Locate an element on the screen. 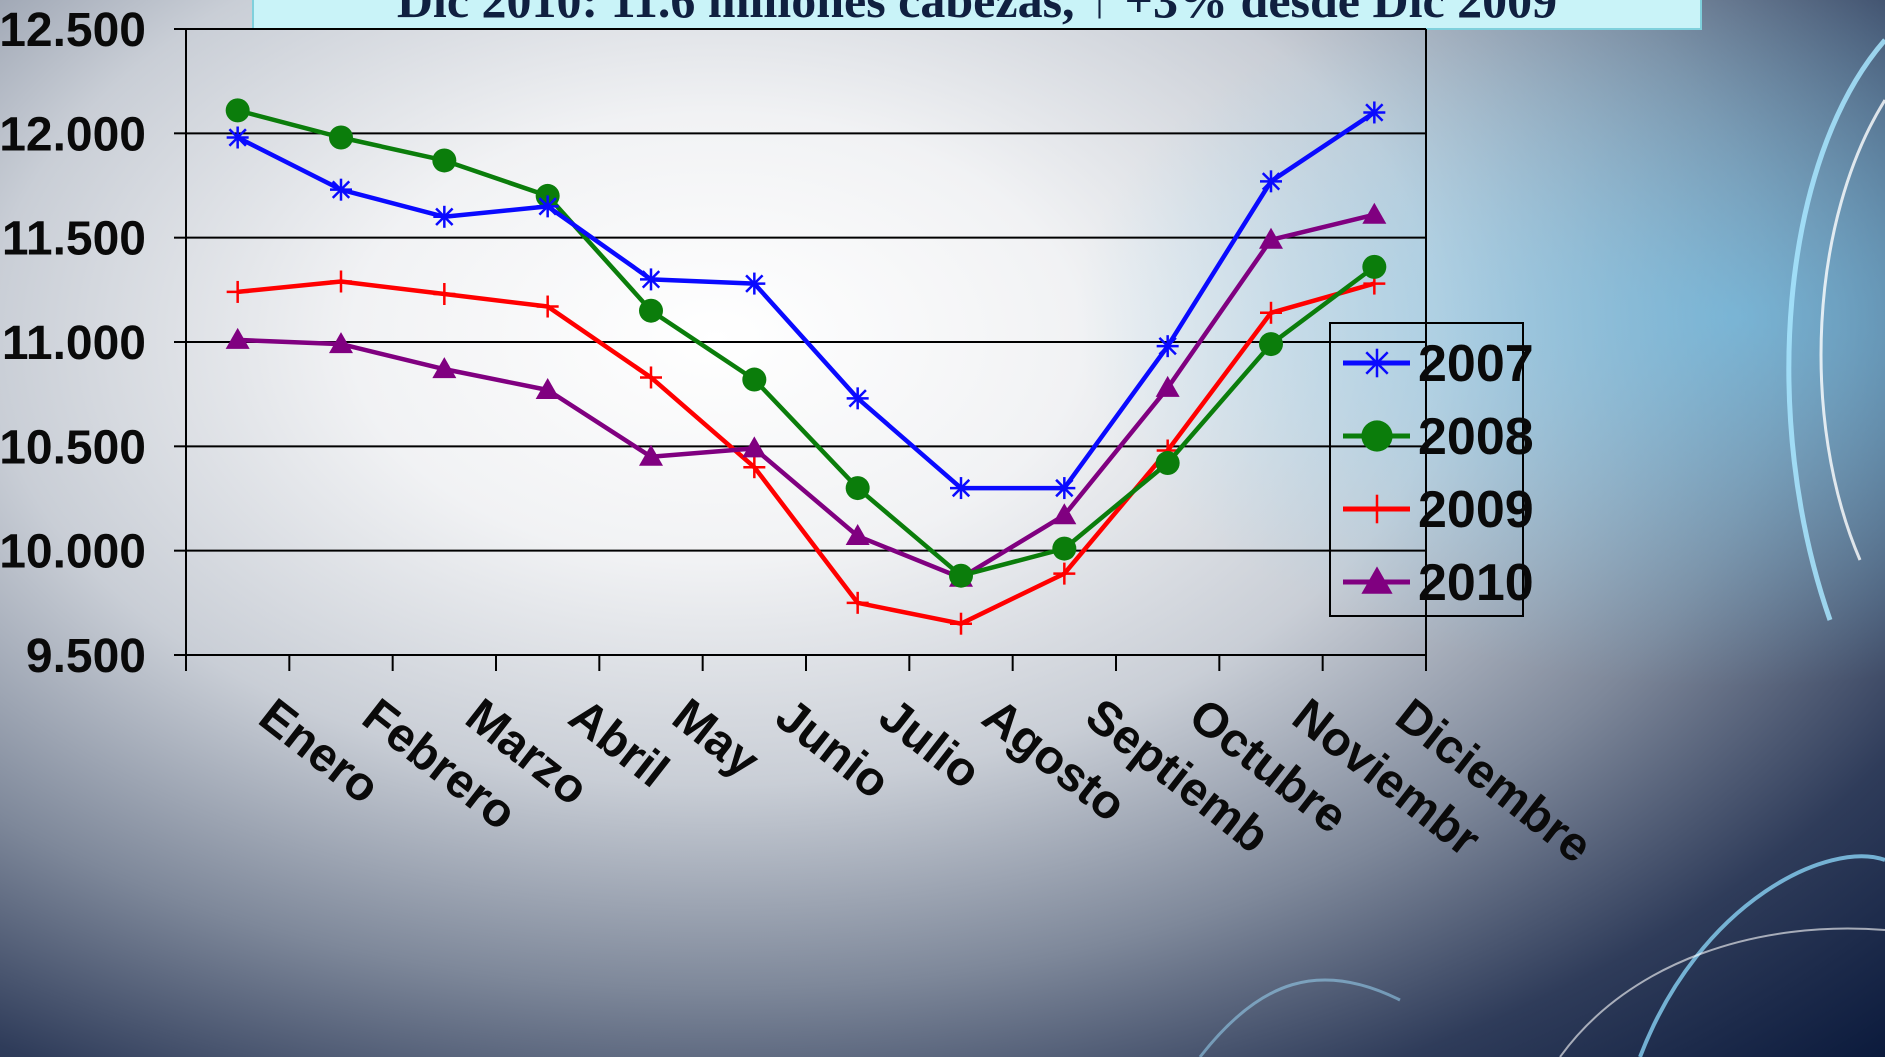 This screenshot has width=1885, height=1057. legend-item-2010: 2010 is located at coordinates (1438, 583).